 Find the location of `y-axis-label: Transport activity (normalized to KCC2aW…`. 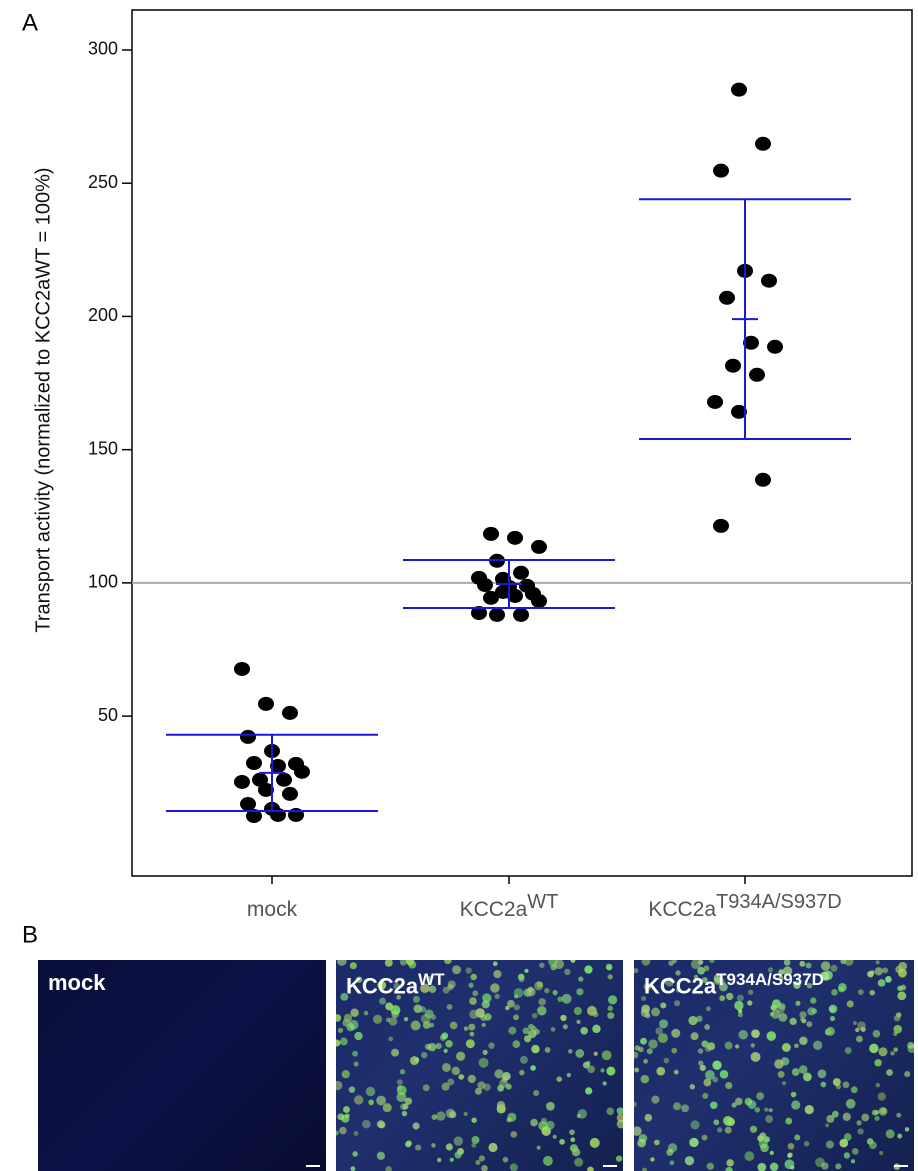

y-axis-label: Transport activity (normalized to KCC2aW… is located at coordinates (43, 399).